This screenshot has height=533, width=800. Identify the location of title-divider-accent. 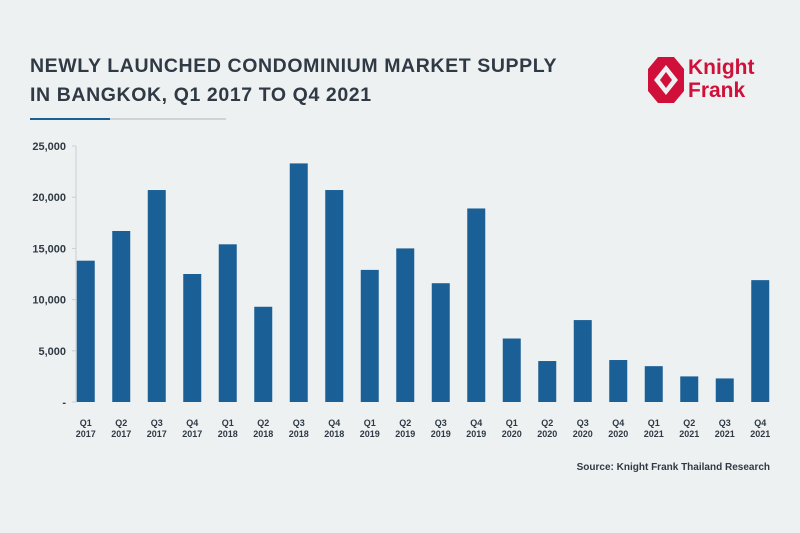
(70, 119).